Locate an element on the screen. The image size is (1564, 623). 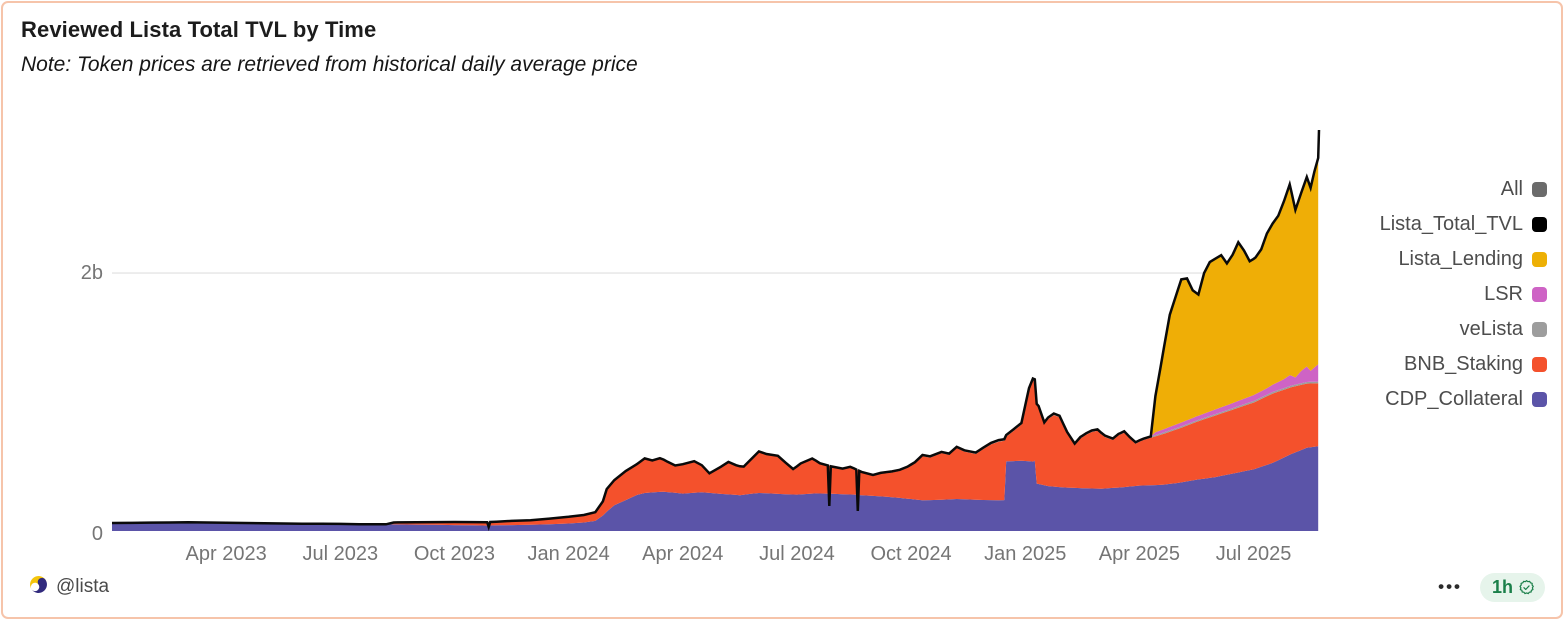
legend-label: Lista_Total_TVL is located at coordinates (1451, 223).